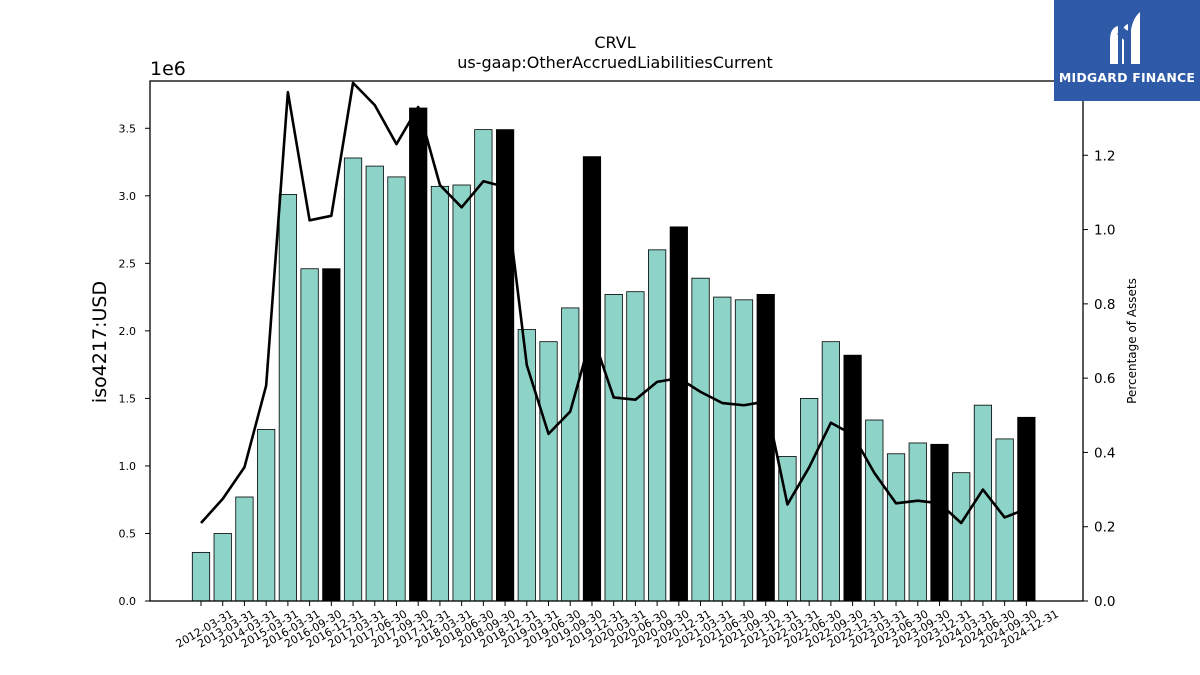 Image resolution: width=1200 pixels, height=675 pixels. What do you see at coordinates (1104, 156) in the screenshot?
I see `y2-tick-label: 1.2` at bounding box center [1104, 156].